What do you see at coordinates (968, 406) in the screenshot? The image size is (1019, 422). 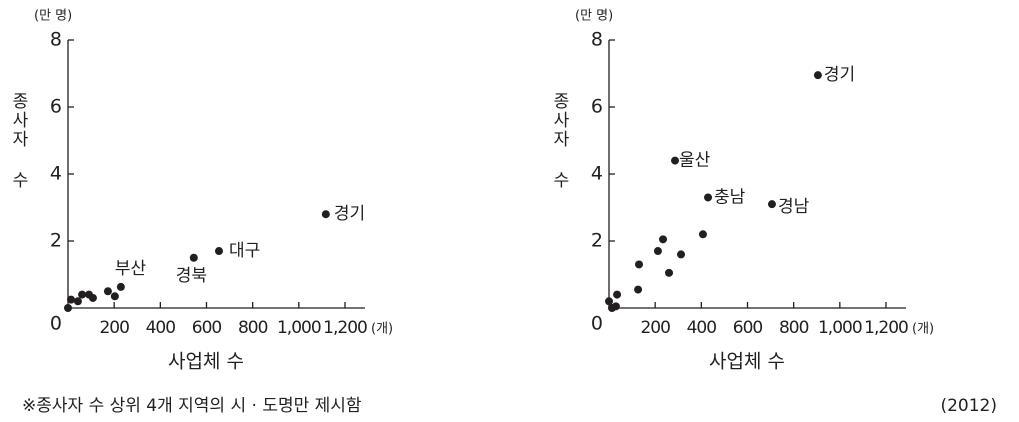 I see `year: (2012)` at bounding box center [968, 406].